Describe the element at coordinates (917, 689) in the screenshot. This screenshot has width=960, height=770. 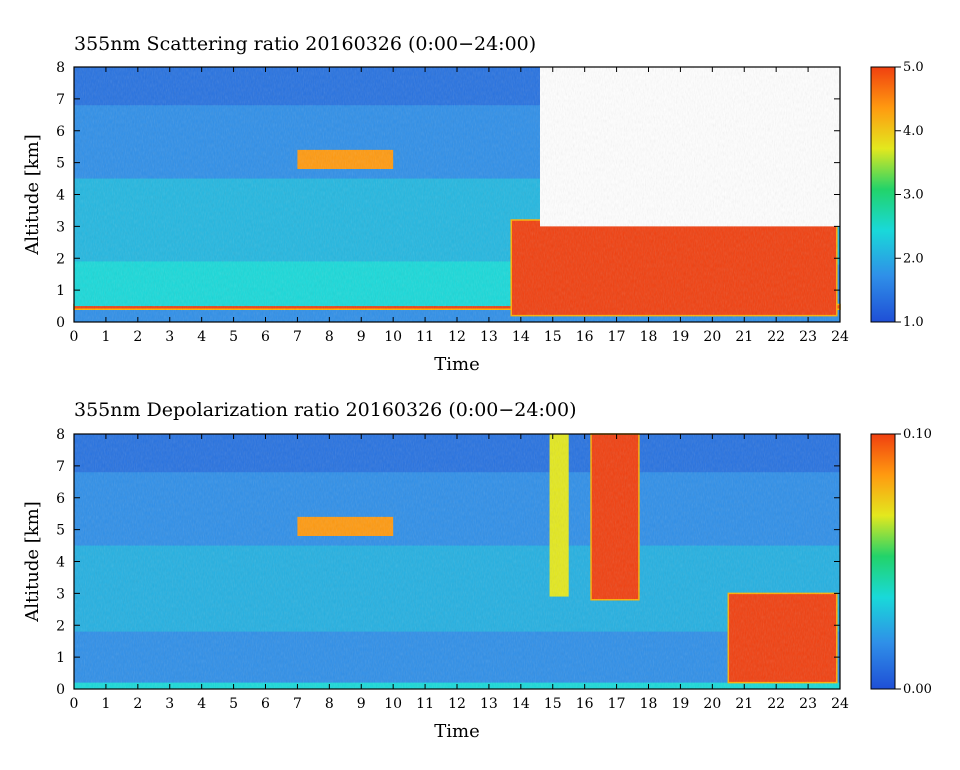
I see `colorbar-tick-label: 0.00` at that location.